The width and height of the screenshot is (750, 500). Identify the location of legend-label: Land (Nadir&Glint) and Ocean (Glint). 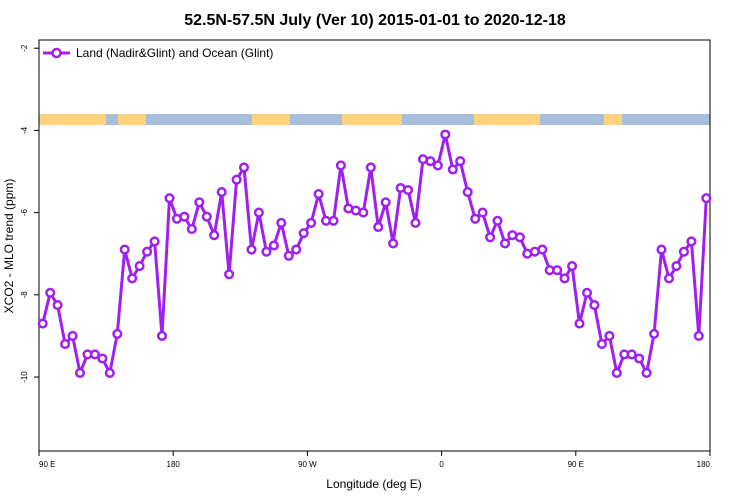
(174, 53).